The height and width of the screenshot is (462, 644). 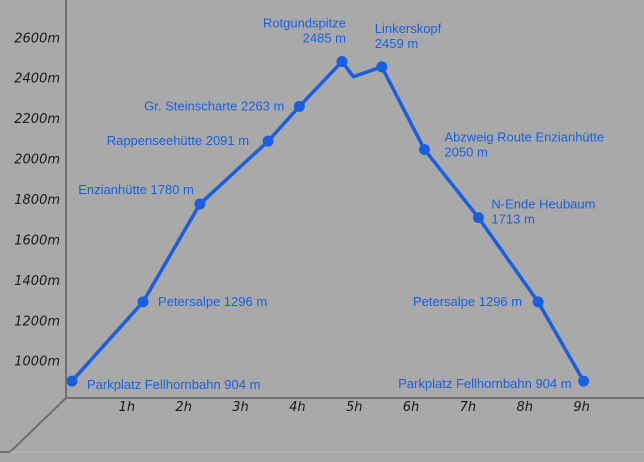 I want to click on data-point-label-line: Rotgundspitze, so click(x=304, y=23).